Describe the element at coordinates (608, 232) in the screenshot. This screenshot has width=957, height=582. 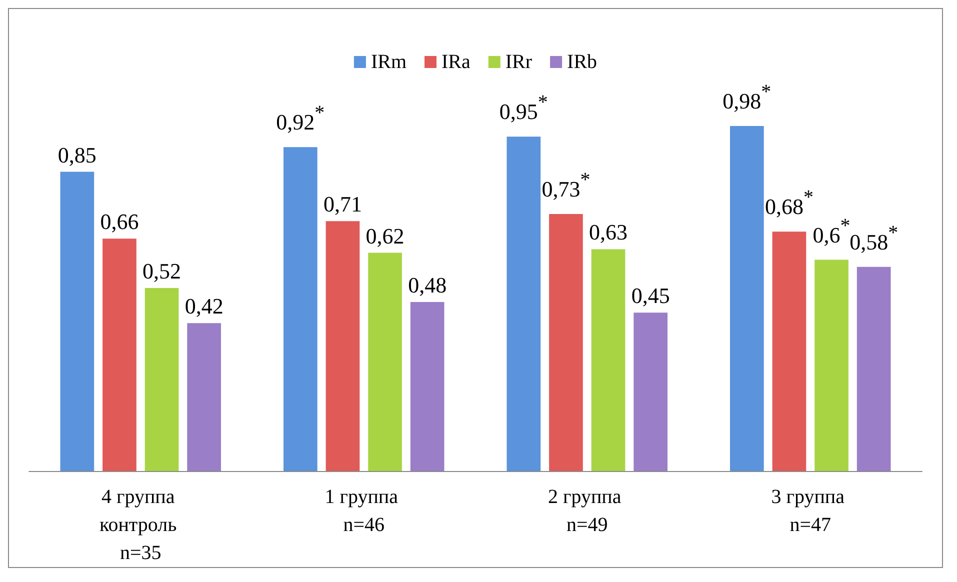
I see `data-label: 0,63` at that location.